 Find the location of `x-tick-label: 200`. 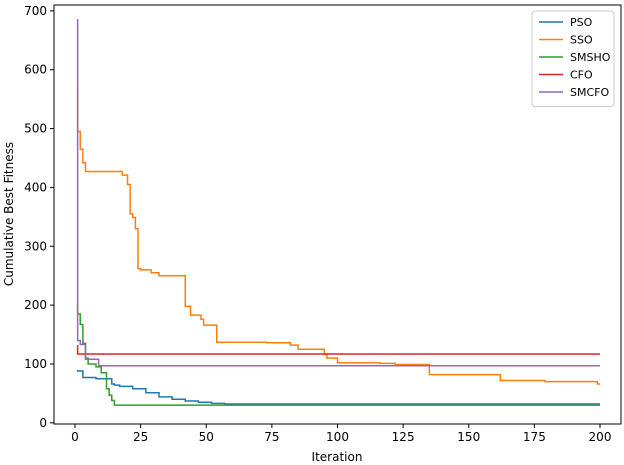

x-tick-label: 200 is located at coordinates (600, 437).